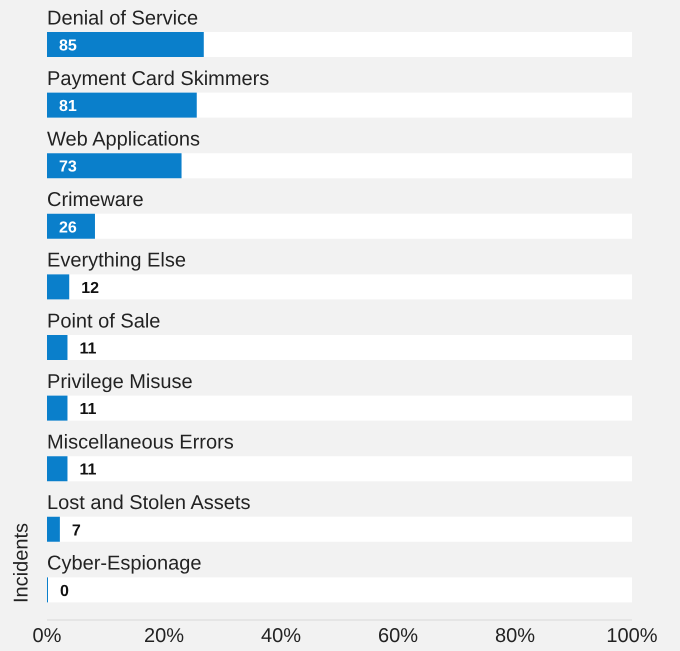 This screenshot has width=680, height=651. Describe the element at coordinates (122, 18) in the screenshot. I see `y-tick-label: Denial of Service` at that location.